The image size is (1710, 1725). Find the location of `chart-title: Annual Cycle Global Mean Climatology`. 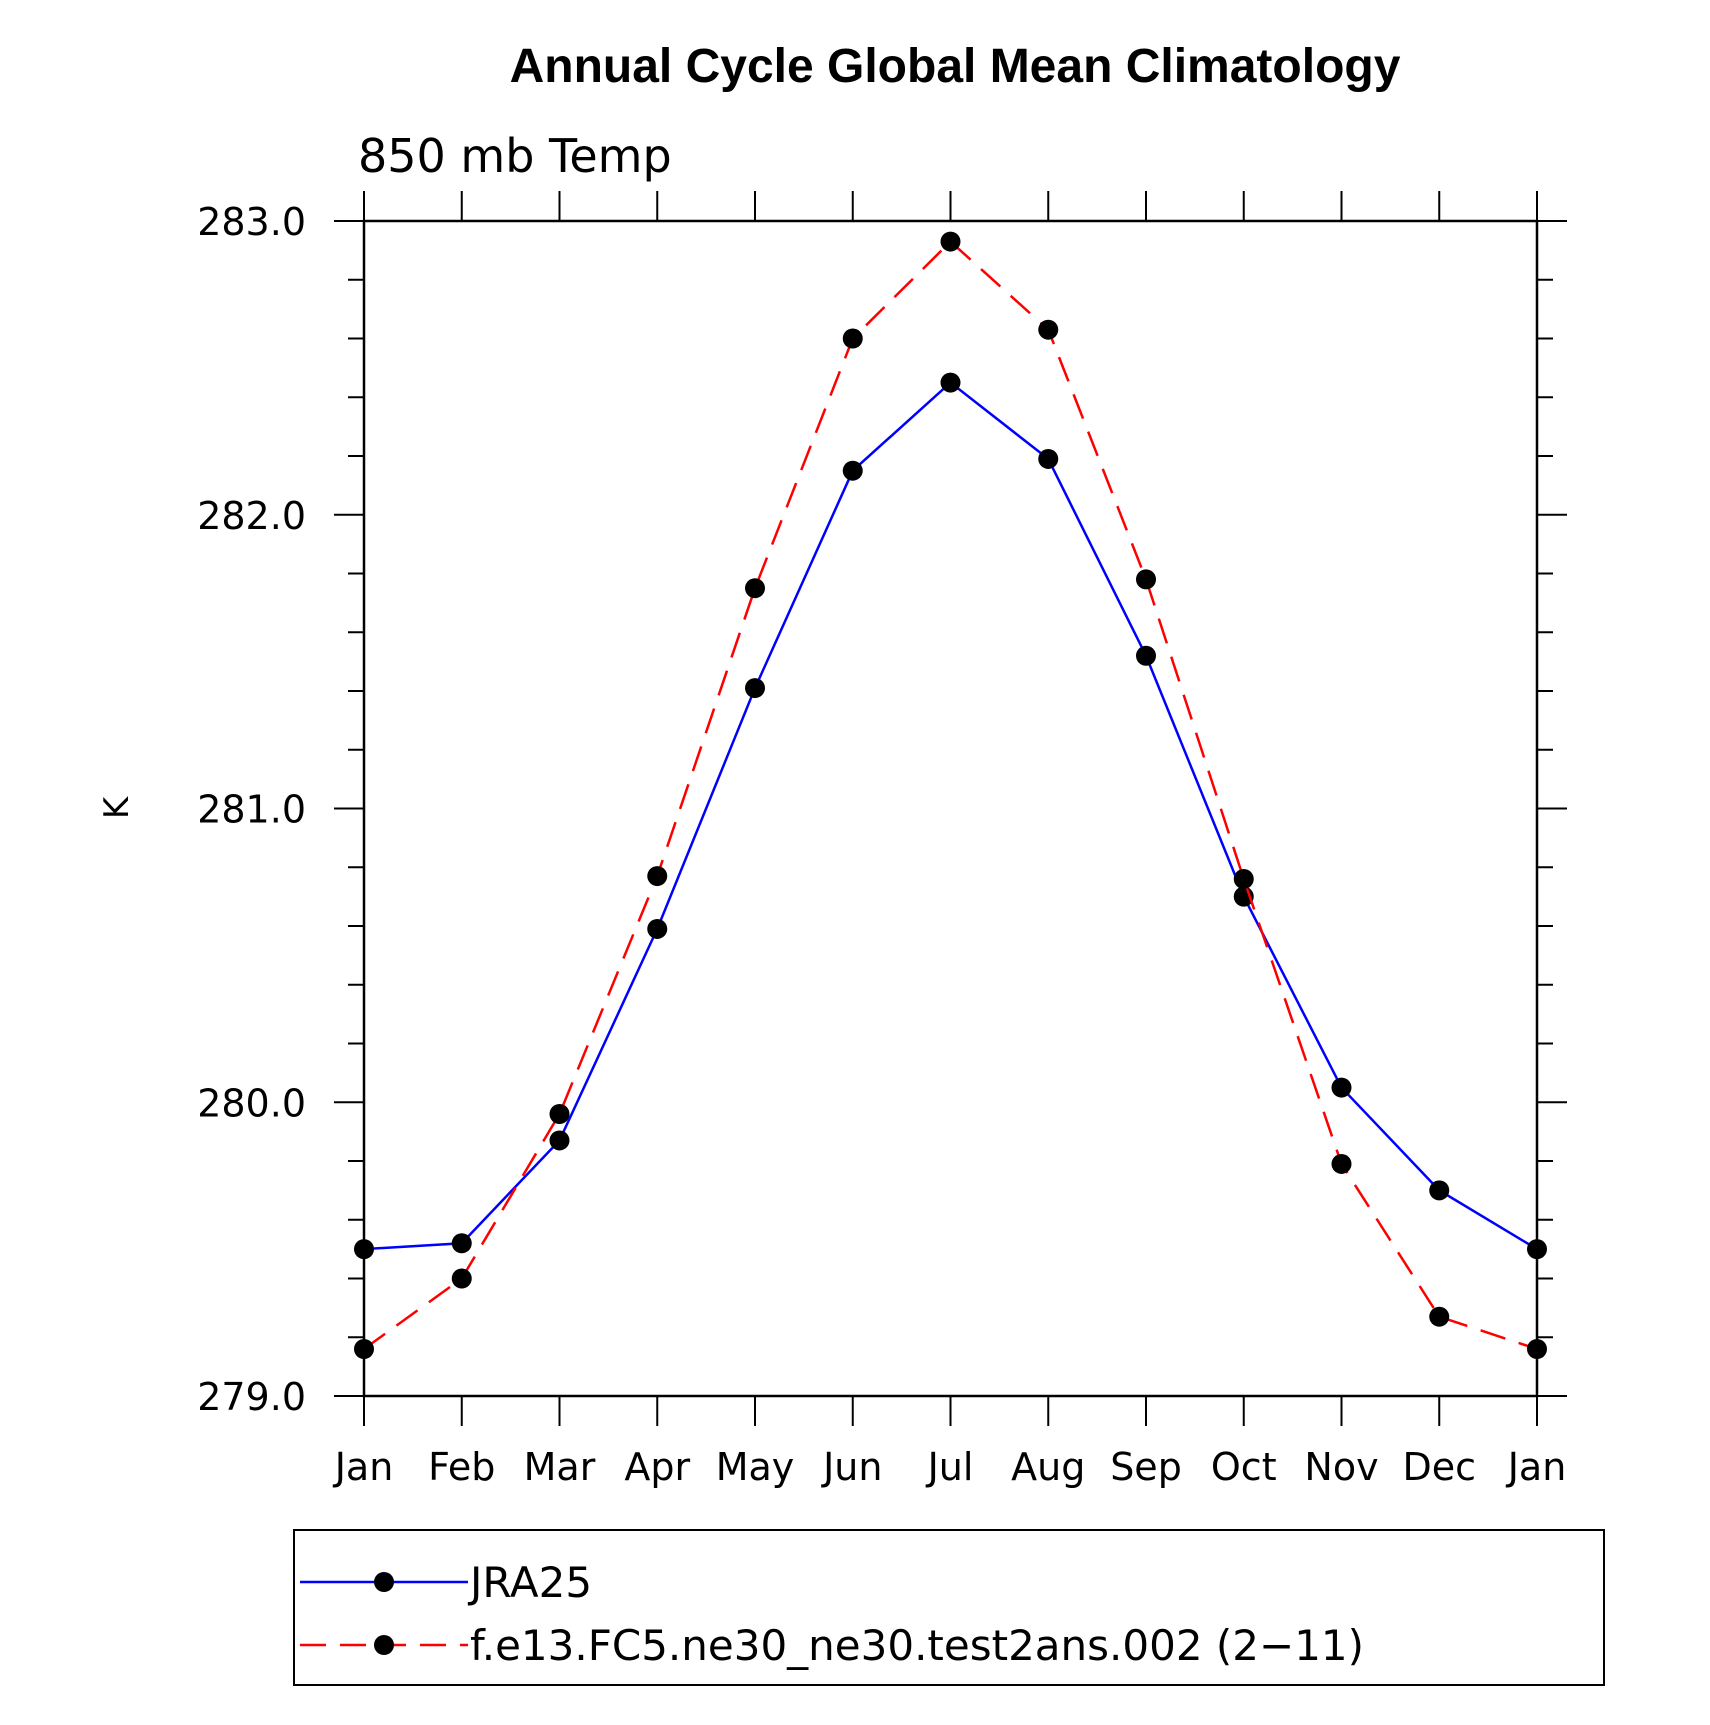

chart-title: Annual Cycle Global Mean Climatology is located at coordinates (955, 66).